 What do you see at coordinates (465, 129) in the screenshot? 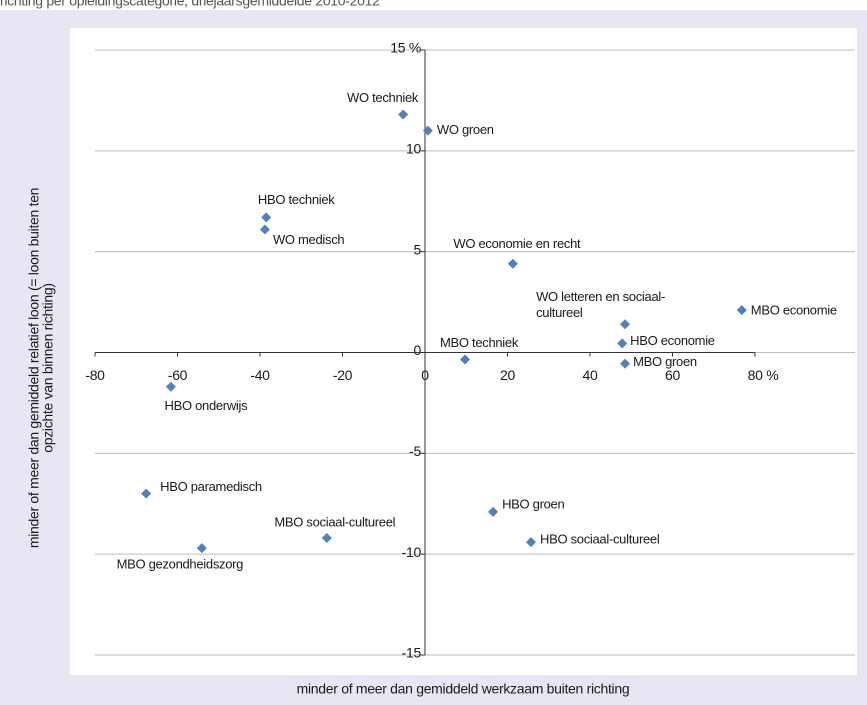
I see `point-label: WO groen` at bounding box center [465, 129].